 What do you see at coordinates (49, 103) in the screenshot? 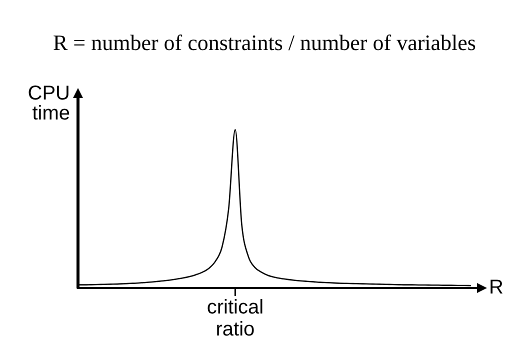
I see `y-axis-title: CPU time` at bounding box center [49, 103].